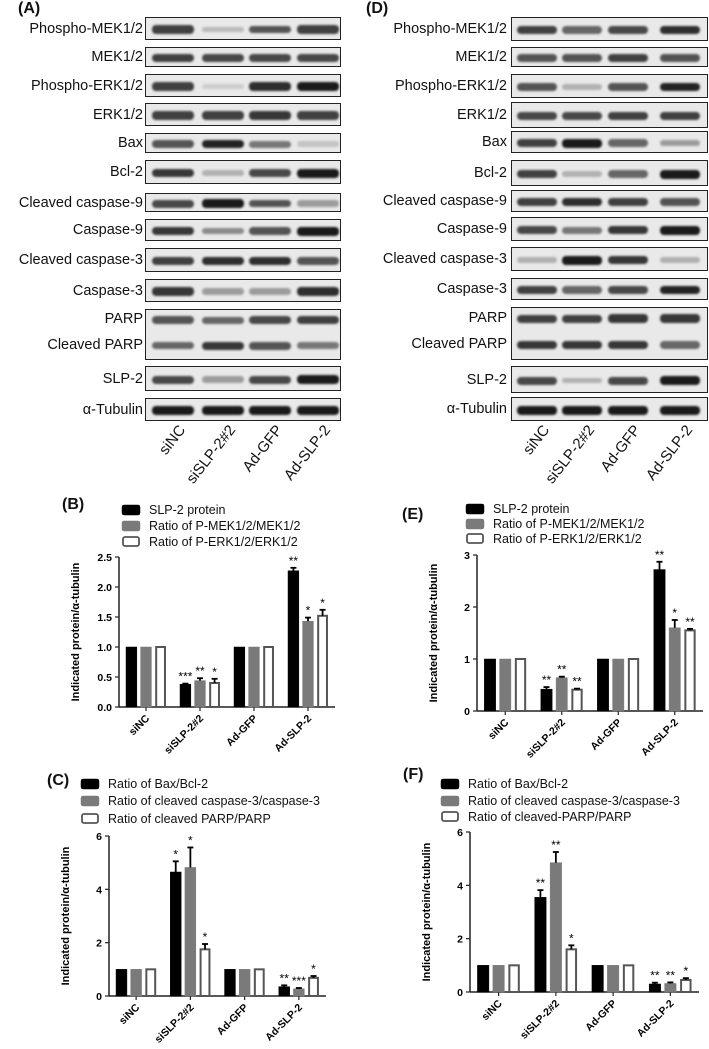 This screenshot has width=709, height=1049. I want to click on legend-label: Ratio of cleaved-PARP/PARP, so click(550, 817).